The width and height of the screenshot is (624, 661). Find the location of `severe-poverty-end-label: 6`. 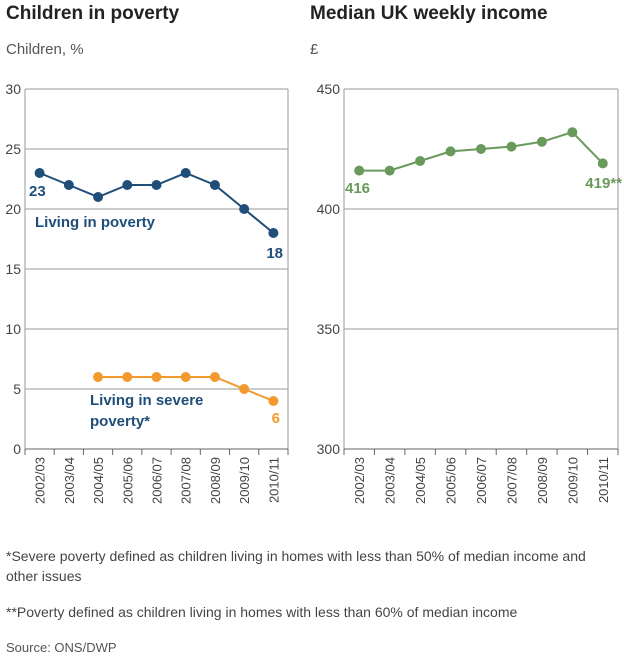

severe-poverty-end-label: 6 is located at coordinates (276, 418).